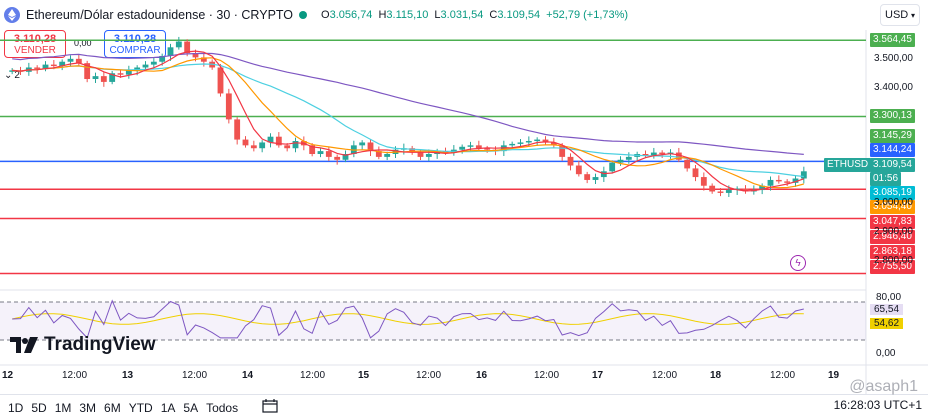  What do you see at coordinates (892, 252) in the screenshot?
I see `price-tag-item: 2.863,18` at bounding box center [892, 252].